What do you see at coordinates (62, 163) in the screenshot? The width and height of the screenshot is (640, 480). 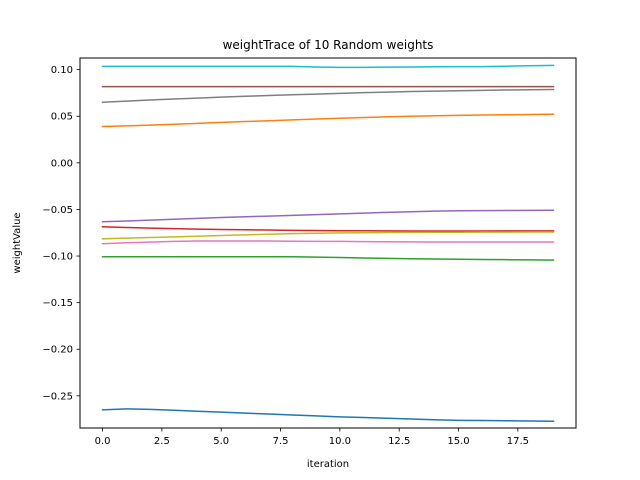 I see `y-tick-label: 0.00` at bounding box center [62, 163].